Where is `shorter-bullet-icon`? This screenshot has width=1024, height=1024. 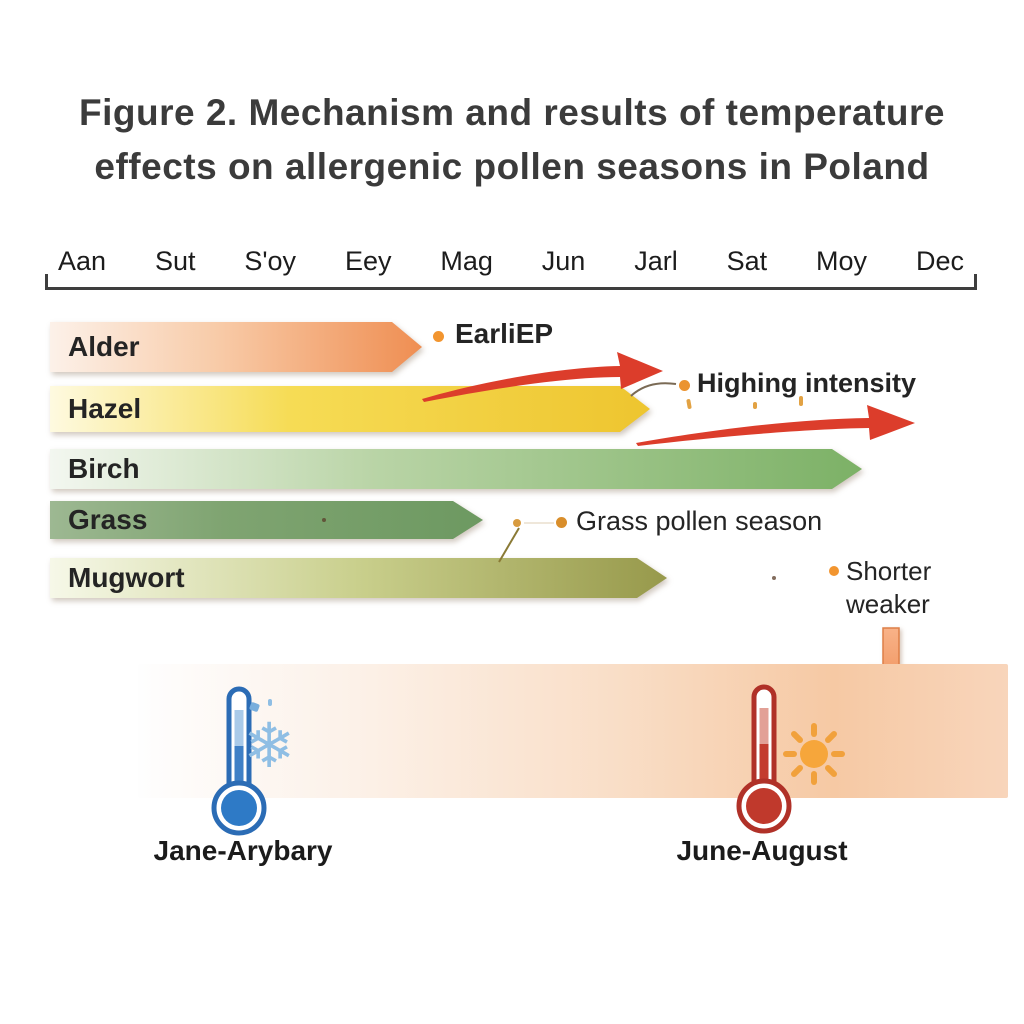 shorter-bullet-icon is located at coordinates (834, 571).